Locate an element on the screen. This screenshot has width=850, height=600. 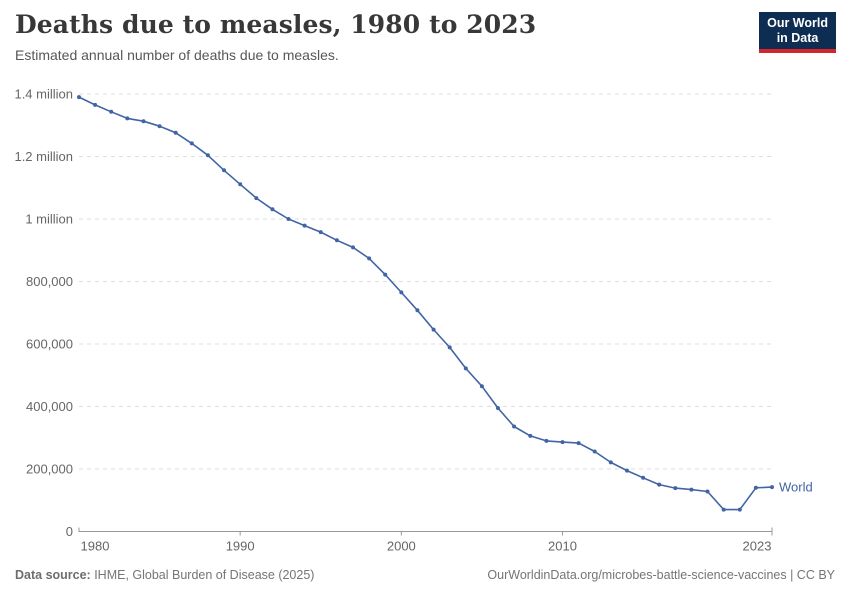
data-point-1995 is located at coordinates (320, 232).